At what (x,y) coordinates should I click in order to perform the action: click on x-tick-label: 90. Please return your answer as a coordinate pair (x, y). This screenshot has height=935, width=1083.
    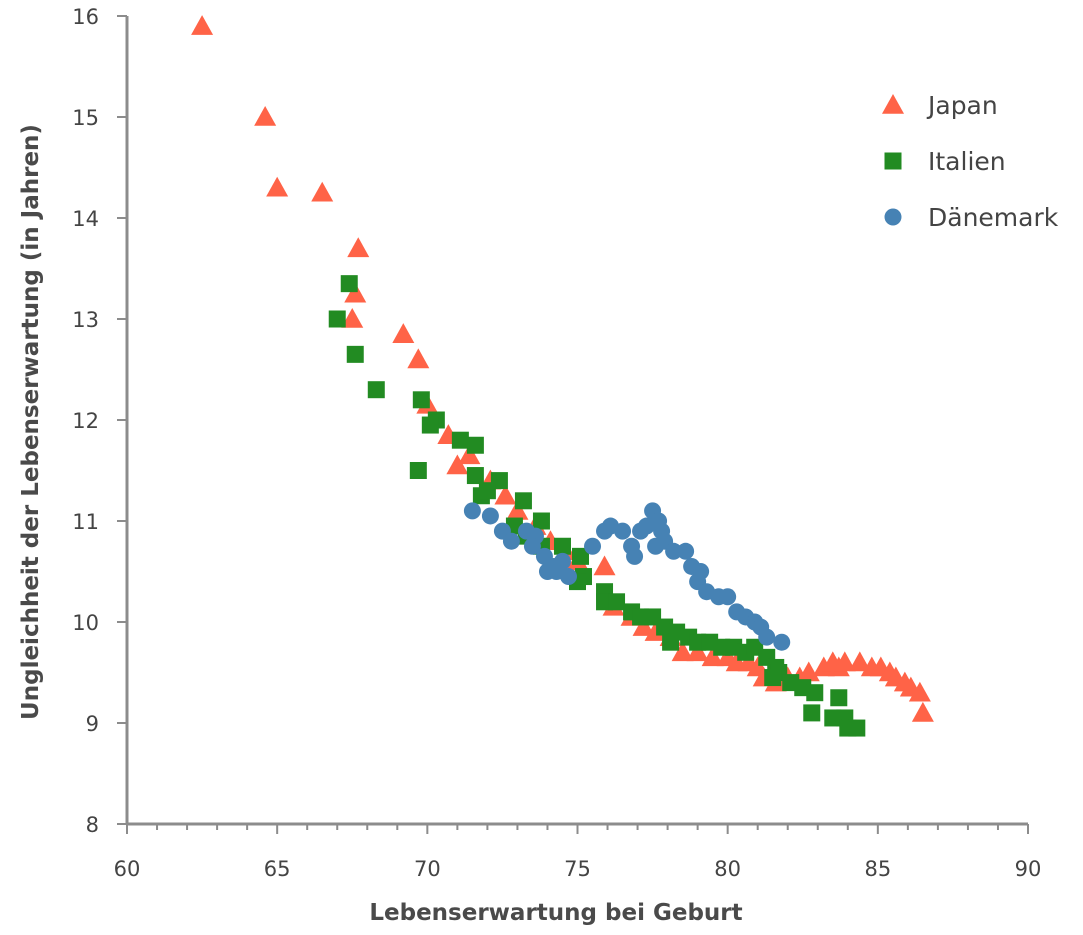
    Looking at the image, I should click on (1028, 869).